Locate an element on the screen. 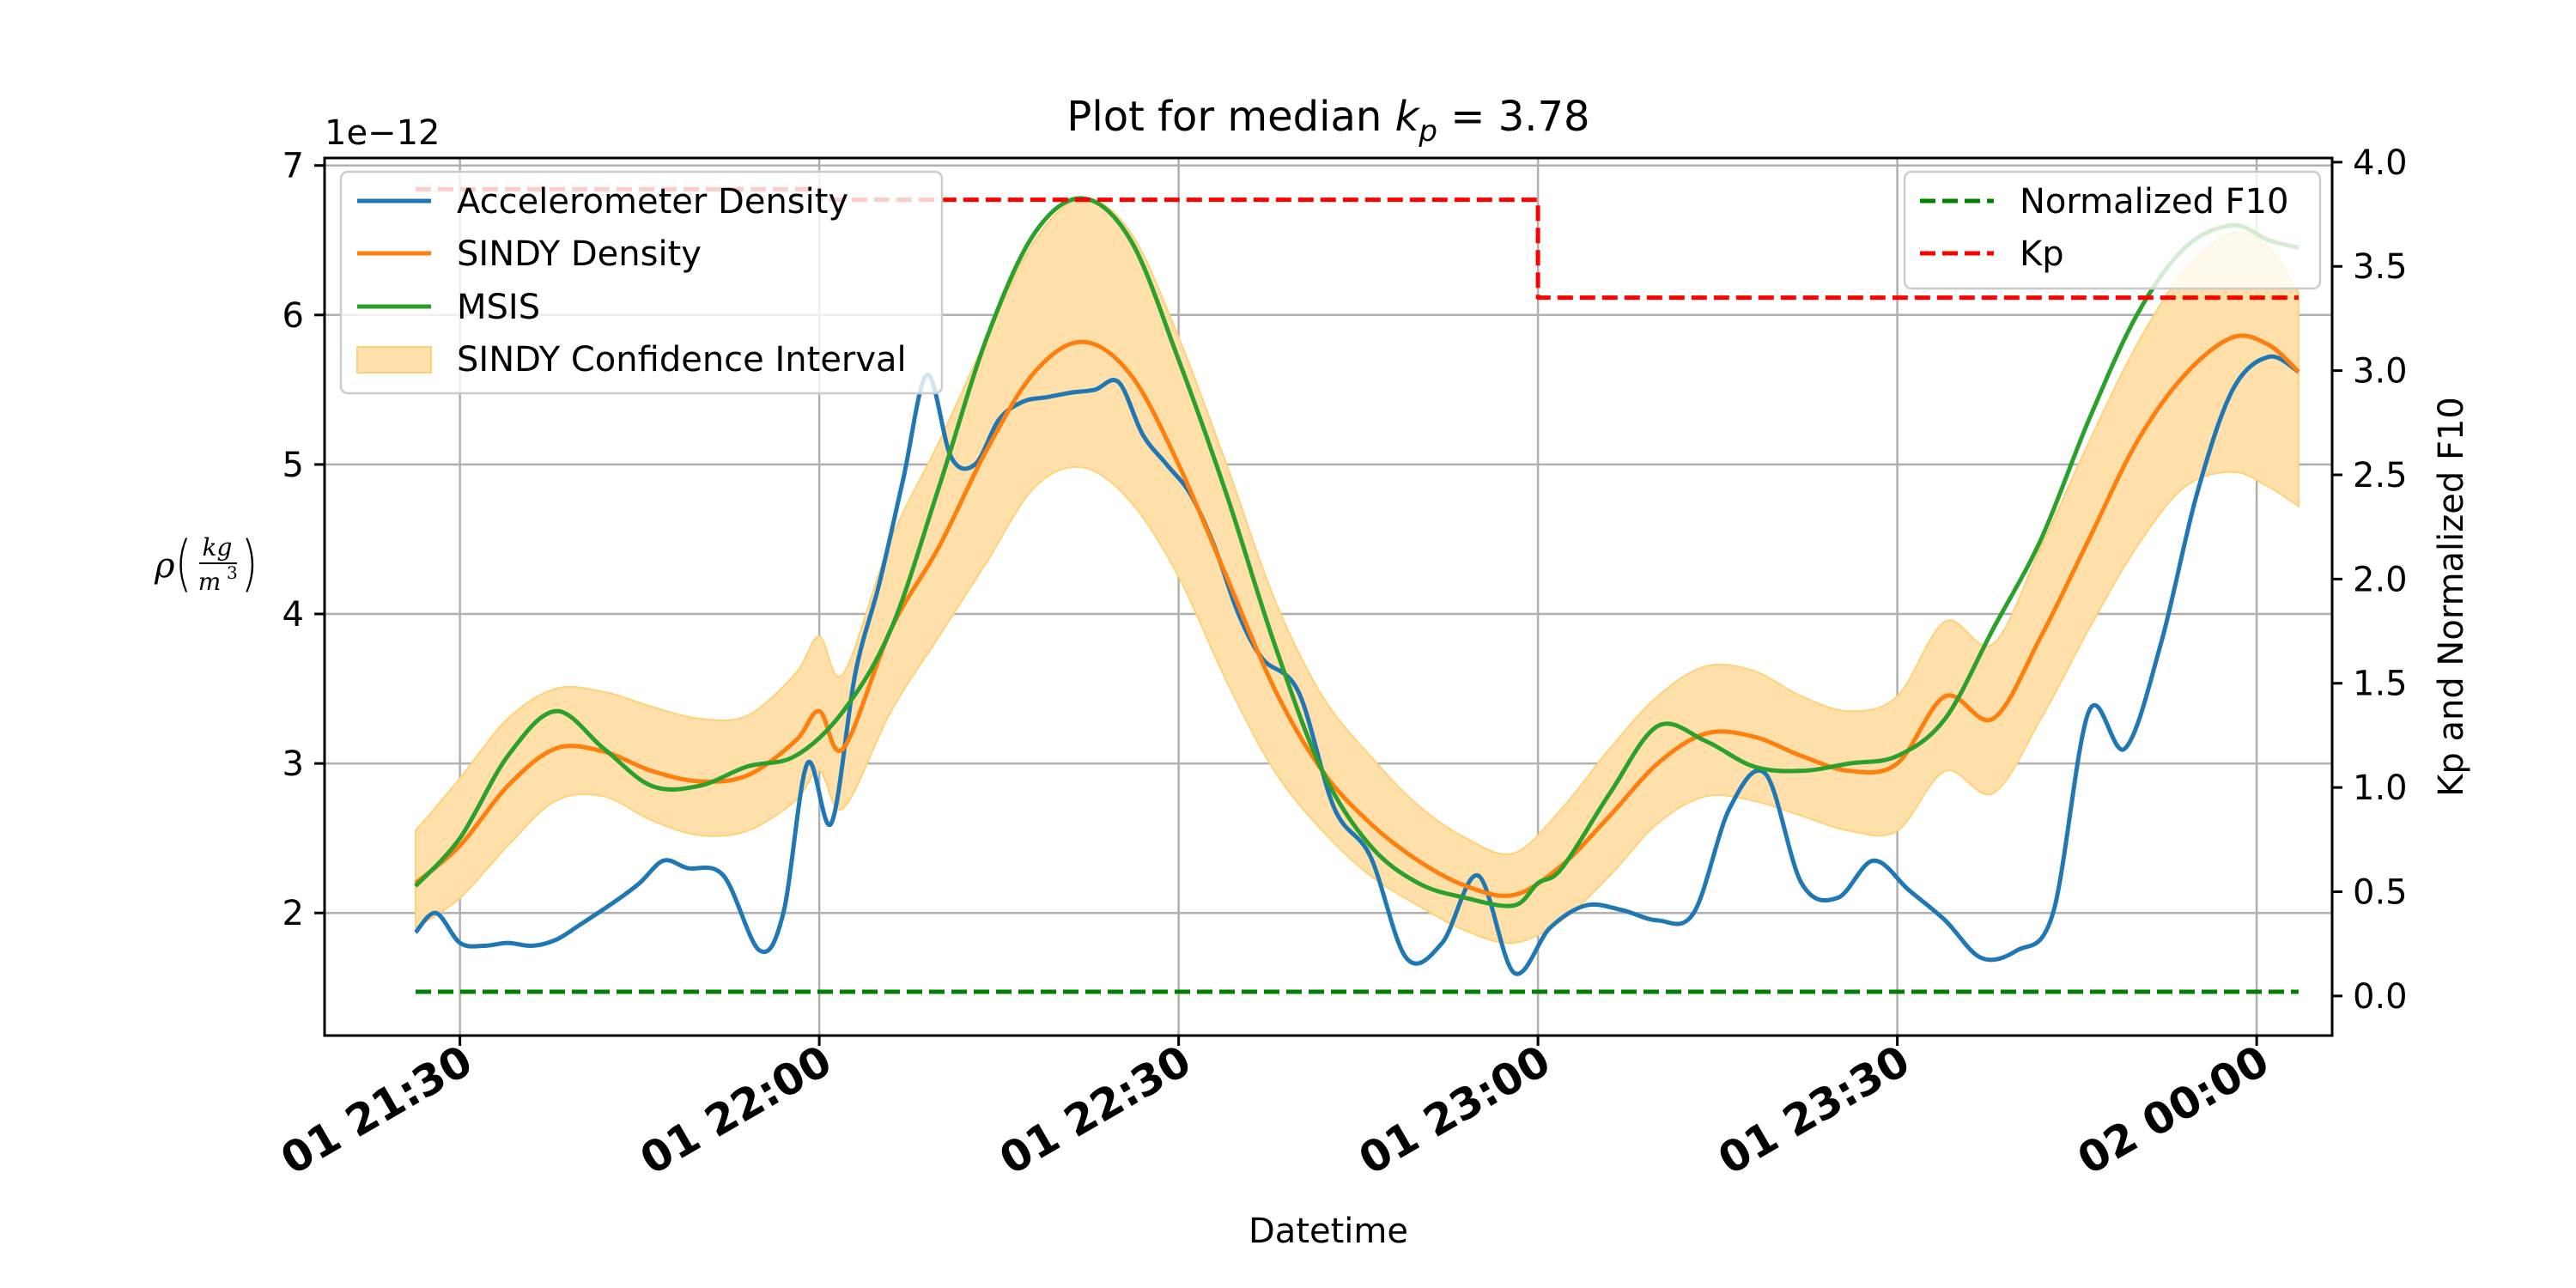 This screenshot has width=2576, height=1288. y-offset-text: 1e−12 is located at coordinates (382, 133).